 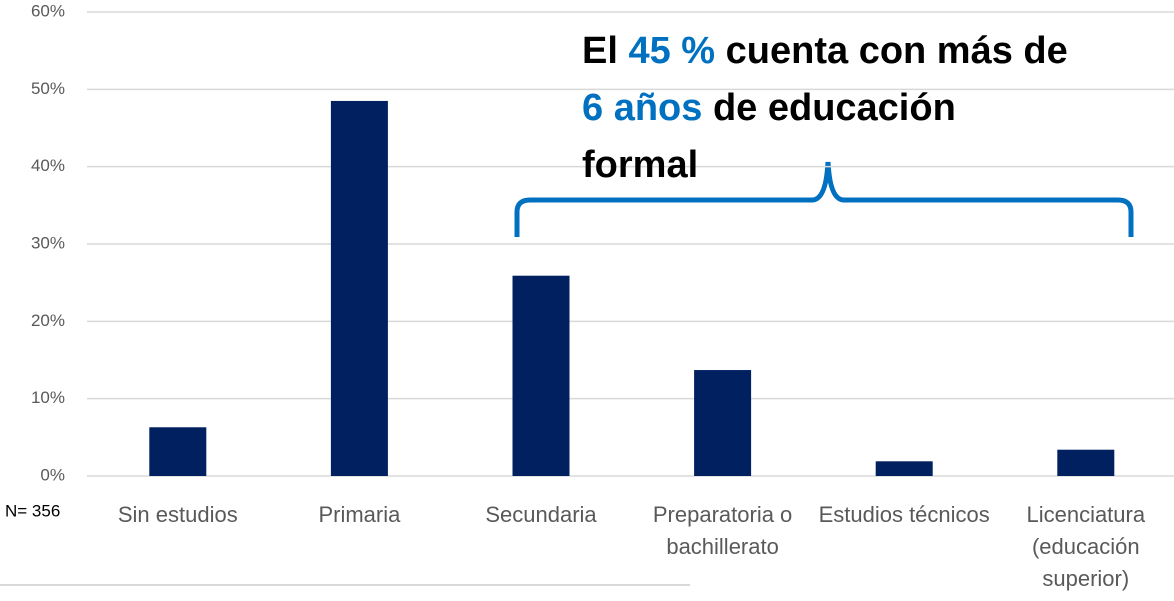 What do you see at coordinates (824, 199) in the screenshot?
I see `bracket` at bounding box center [824, 199].